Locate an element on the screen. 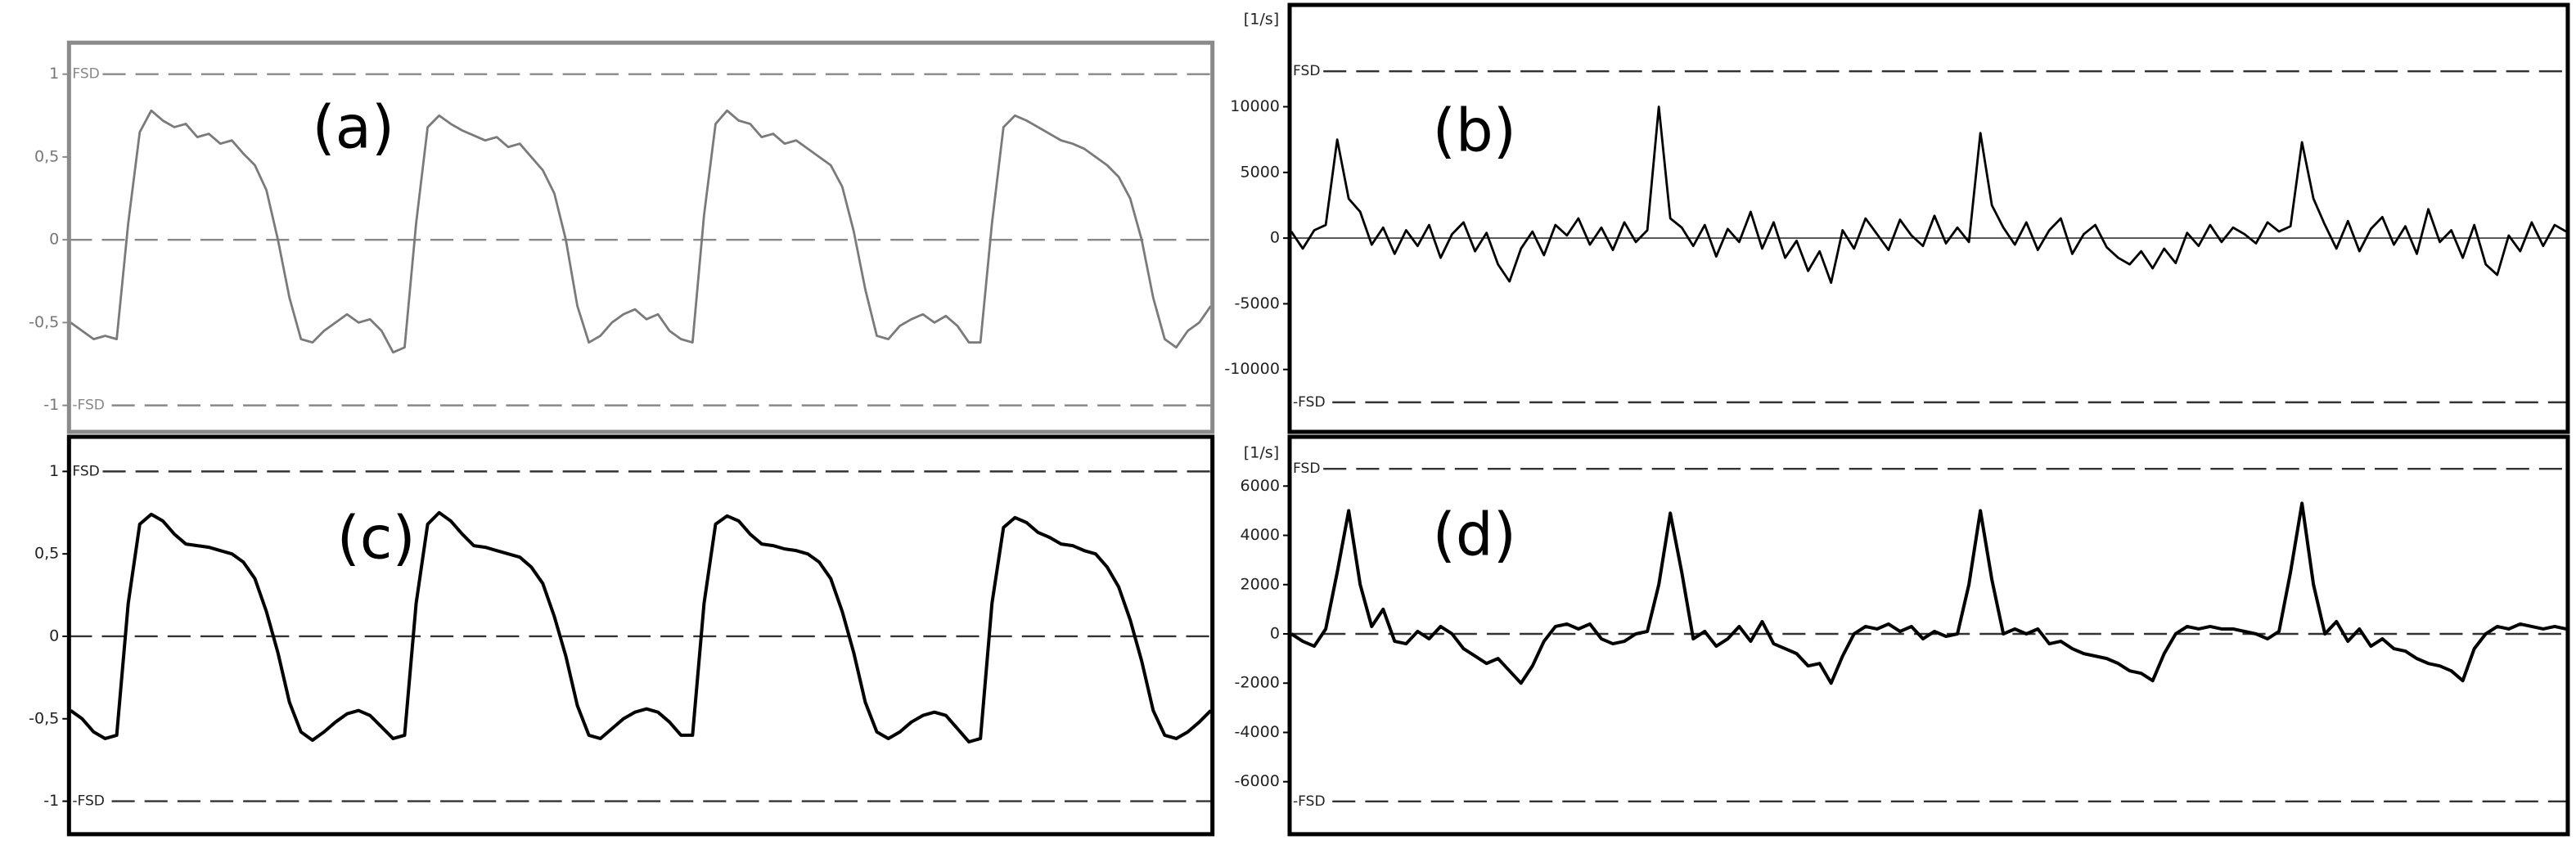 This screenshot has height=858, width=2576. panel-annotation: (c) is located at coordinates (376, 539).